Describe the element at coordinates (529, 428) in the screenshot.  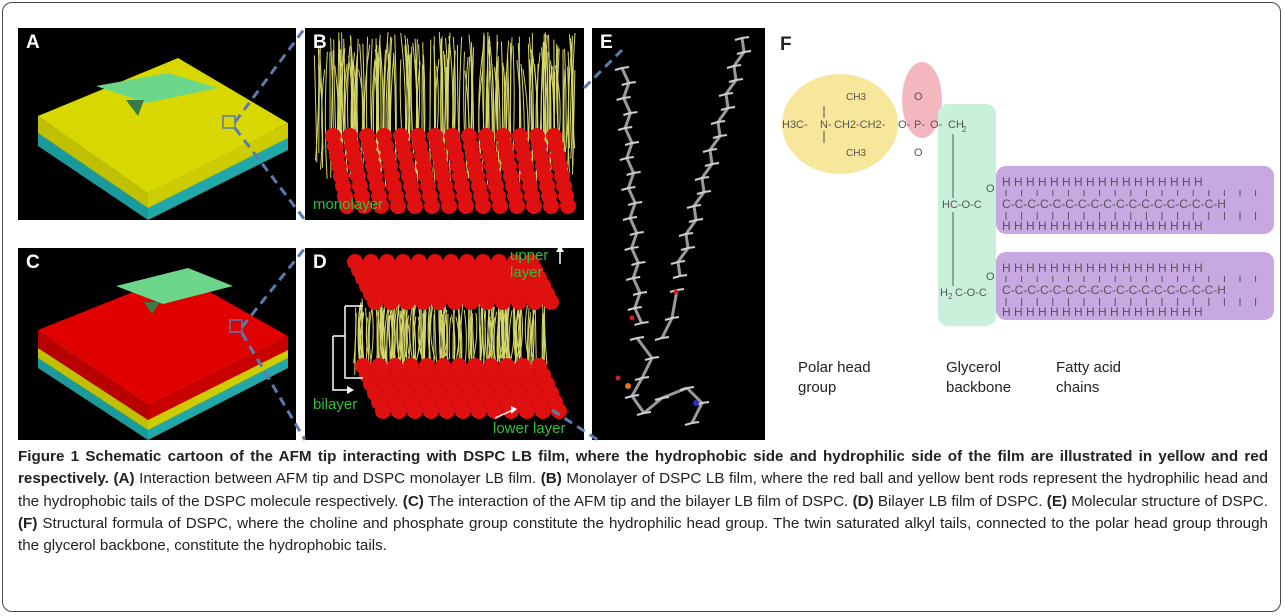
I see `lower-layer-label: lower layer` at that location.